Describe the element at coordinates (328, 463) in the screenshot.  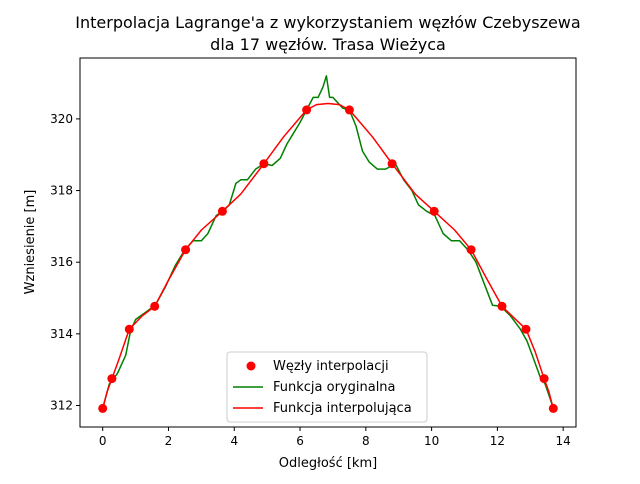
I see `x-axis-label: Odległość [km]` at that location.